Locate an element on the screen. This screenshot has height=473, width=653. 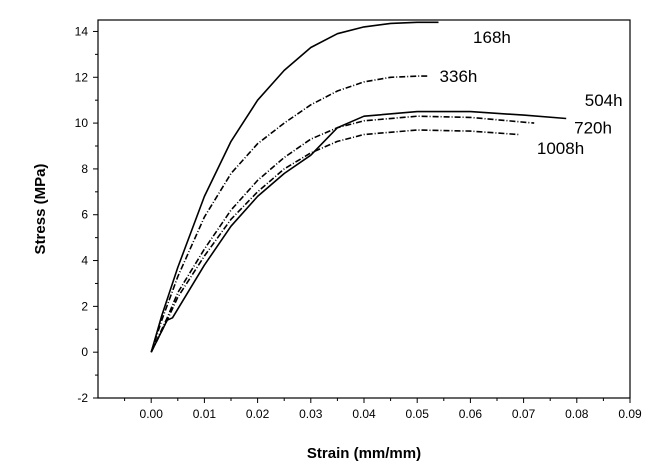
y-axis-ticks: -2 0 2 4 6 8 10 12 14 is located at coordinates (86, 214).